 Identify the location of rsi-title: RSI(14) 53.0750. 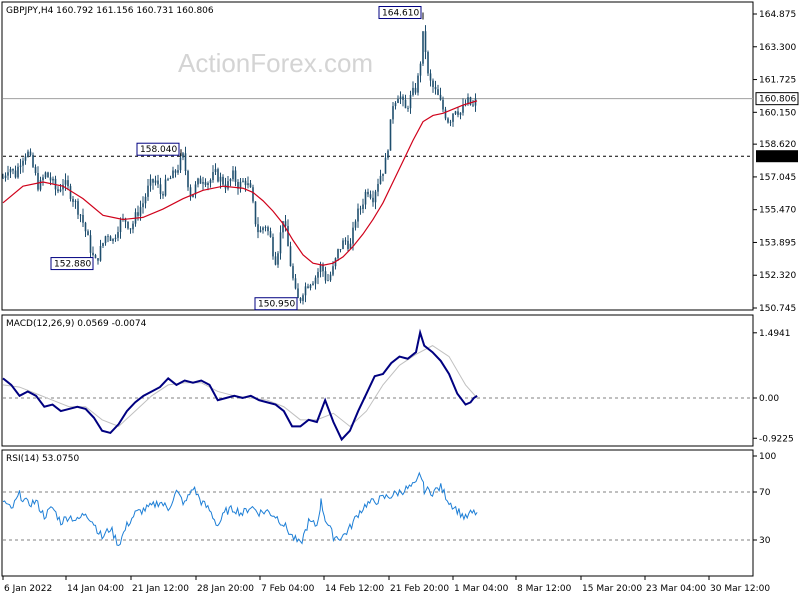
(42, 459).